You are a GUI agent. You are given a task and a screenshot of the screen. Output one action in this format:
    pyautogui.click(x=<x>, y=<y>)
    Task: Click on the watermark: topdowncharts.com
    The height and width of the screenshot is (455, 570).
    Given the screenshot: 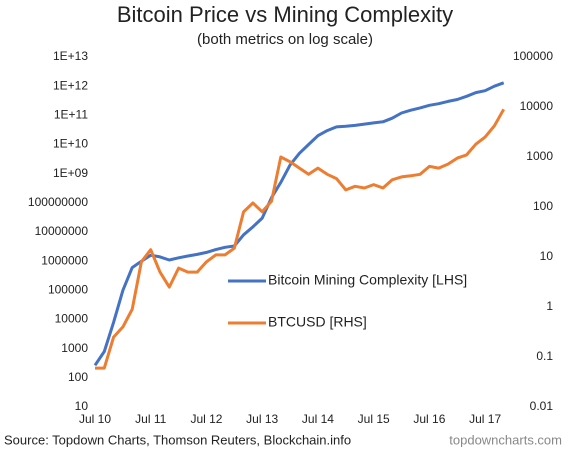 What is the action you would take?
    pyautogui.click(x=505, y=439)
    